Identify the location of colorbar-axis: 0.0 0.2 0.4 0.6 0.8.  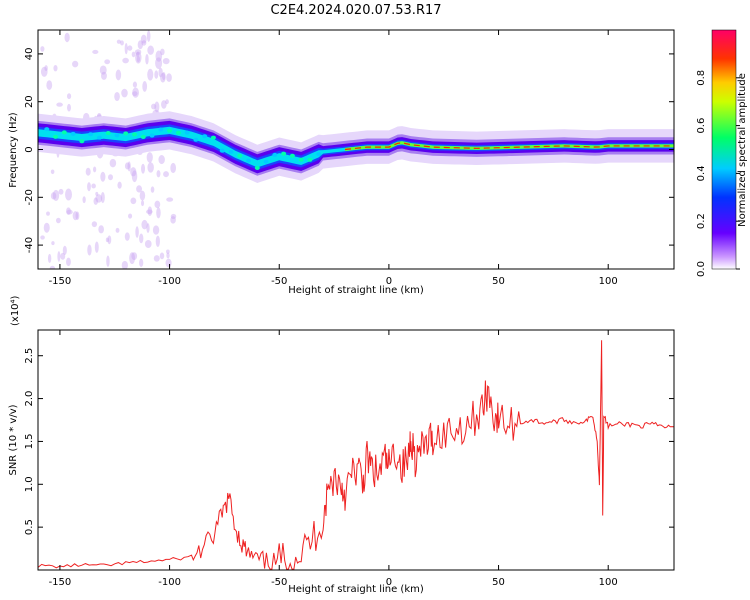
(718, 173).